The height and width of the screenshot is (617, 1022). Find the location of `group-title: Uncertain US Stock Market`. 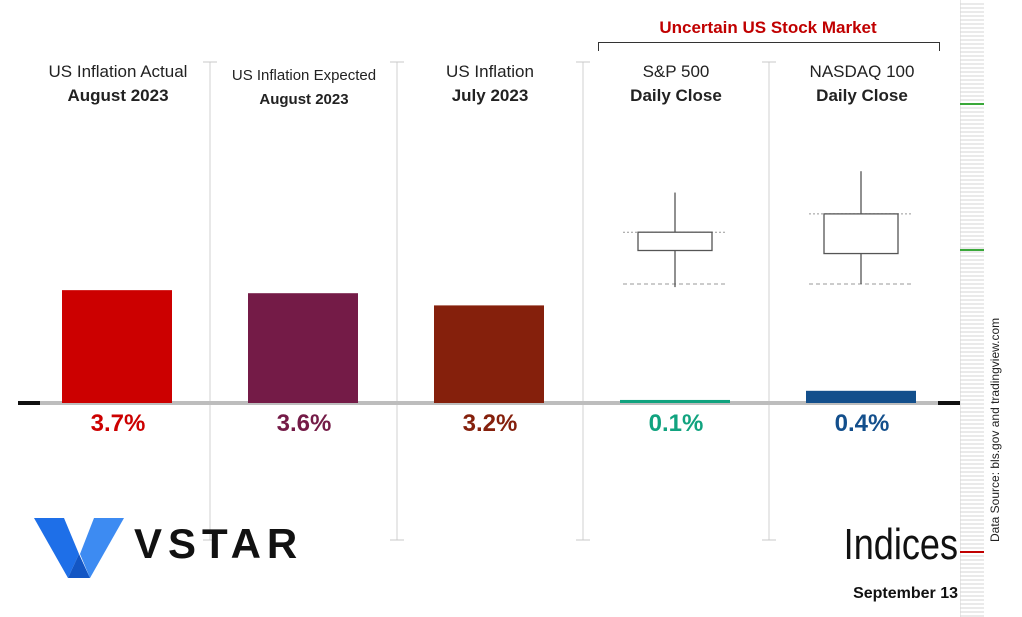

group-title: Uncertain US Stock Market is located at coordinates (768, 27).